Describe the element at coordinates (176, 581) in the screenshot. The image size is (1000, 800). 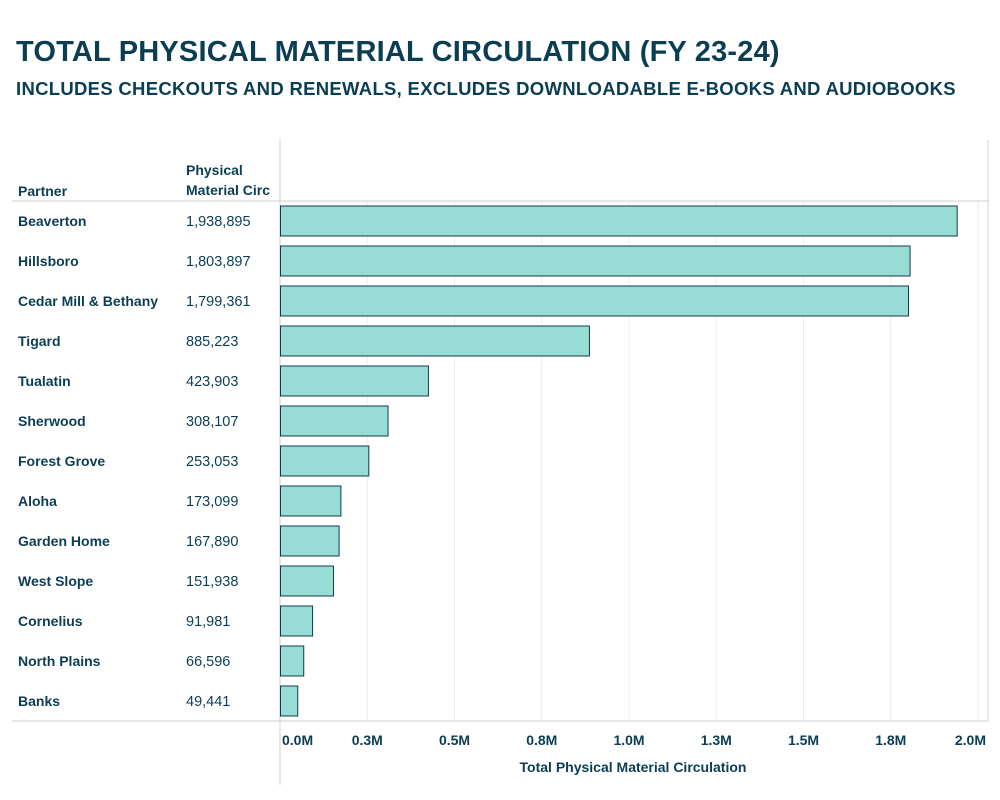
I see `bar-row: West Slope 151,938` at that location.